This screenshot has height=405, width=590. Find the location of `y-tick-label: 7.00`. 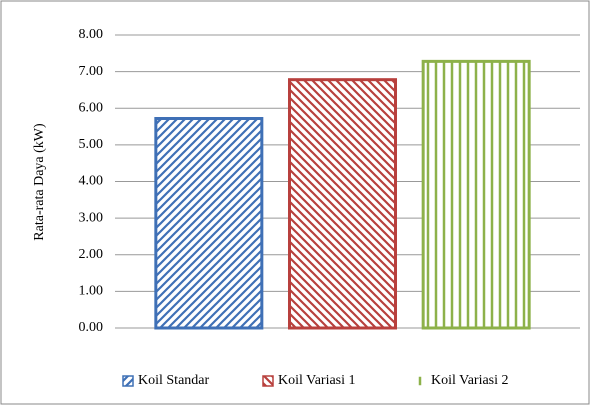

y-tick-label: 7.00 is located at coordinates (91, 71).